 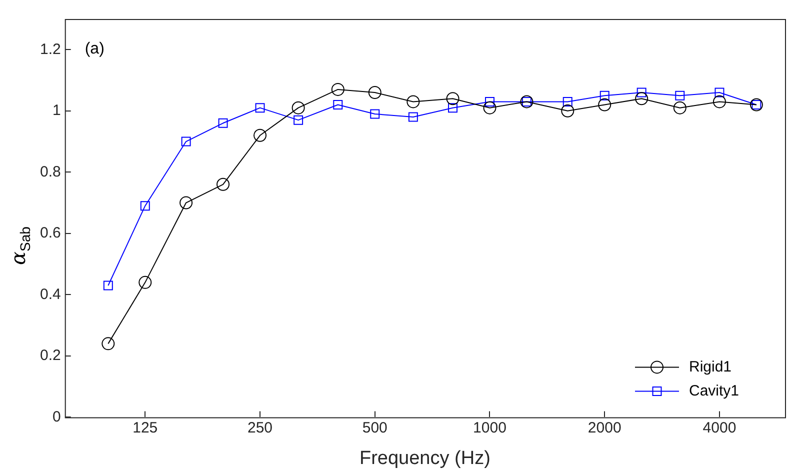 I want to click on y-tick-label: 1, so click(x=56, y=111).